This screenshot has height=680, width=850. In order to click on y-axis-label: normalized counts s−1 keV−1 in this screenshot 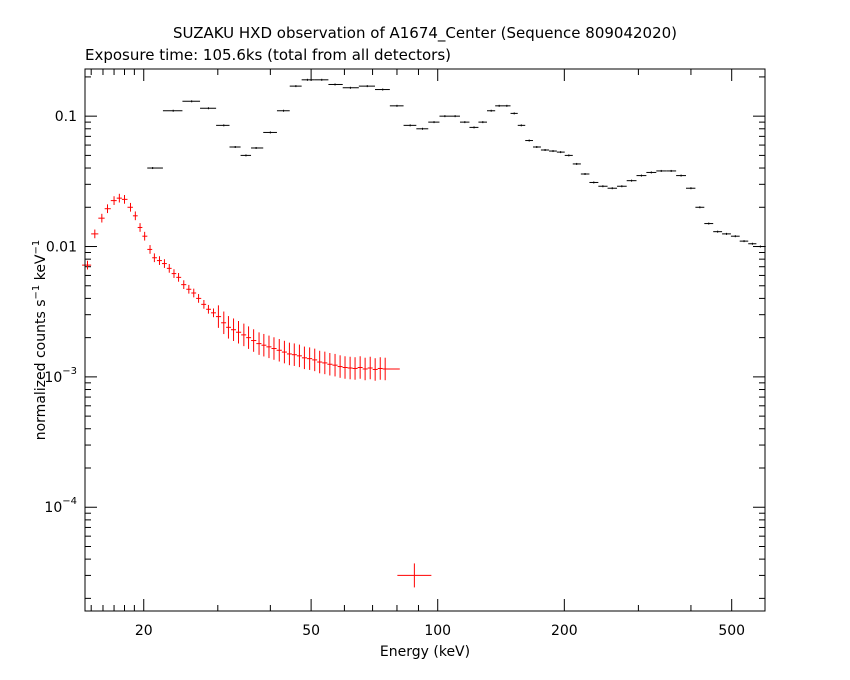, I will do `click(40, 340)`.